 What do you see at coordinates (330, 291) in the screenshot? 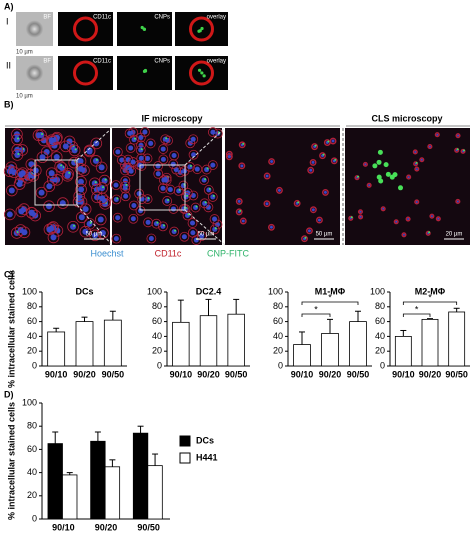
I see `chart-title: M1-MΦ` at bounding box center [330, 291].